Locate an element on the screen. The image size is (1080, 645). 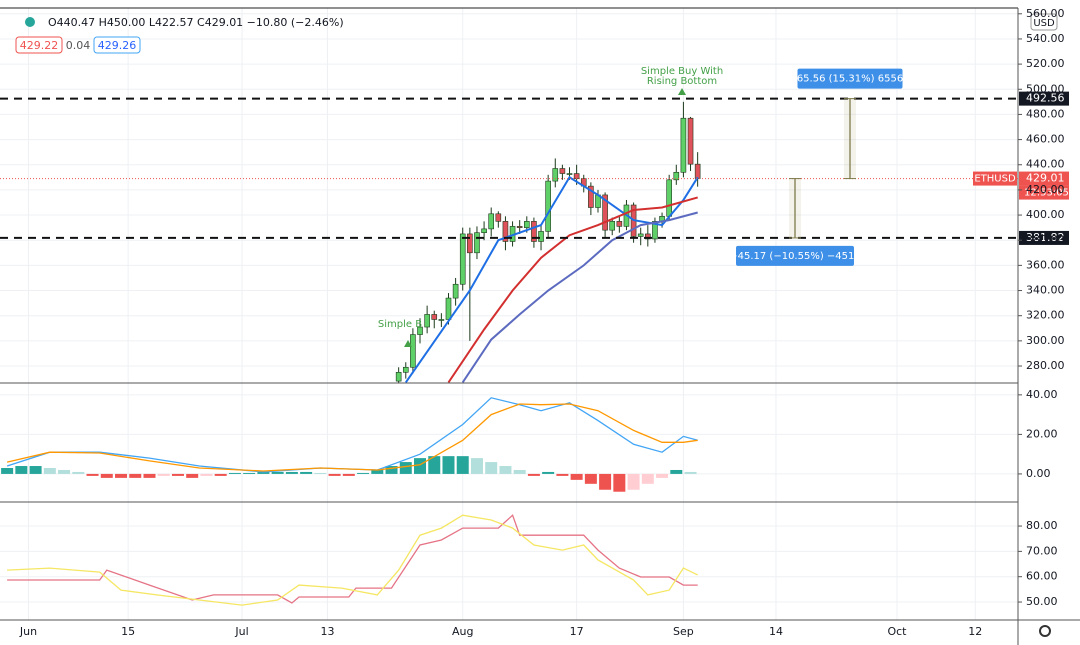
level-box is located at coordinates (1044, 98).